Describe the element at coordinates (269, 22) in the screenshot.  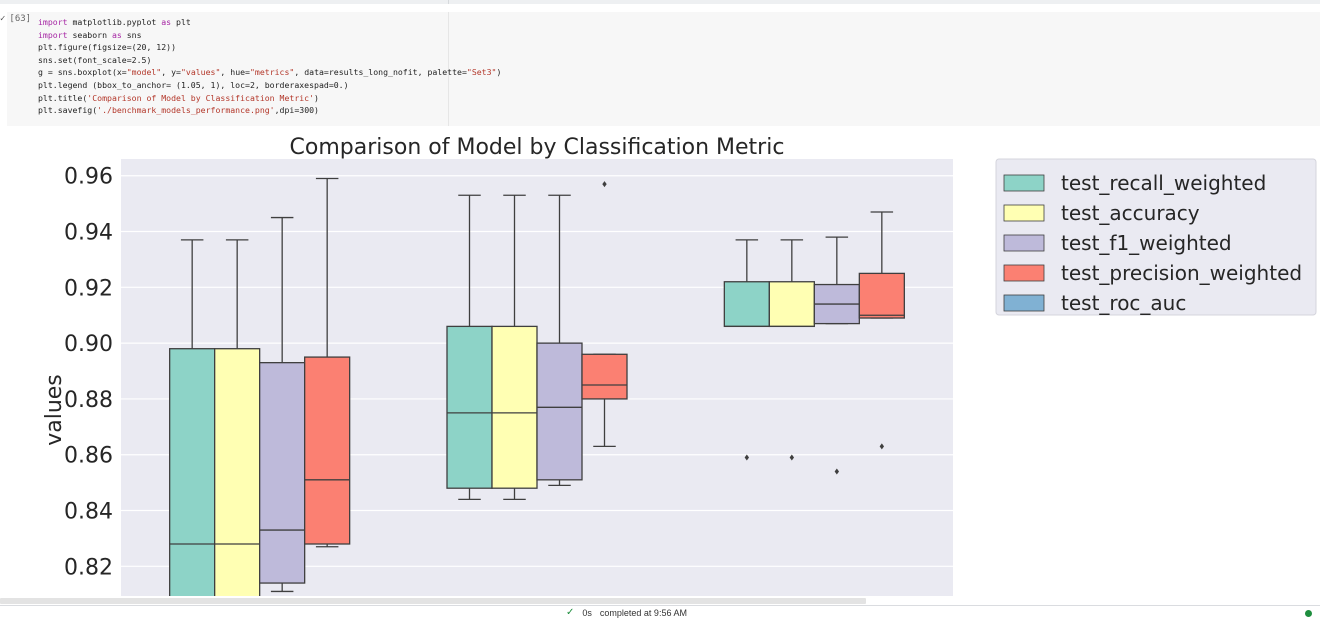
I see `code-line: import matplotlib.pyplot as plt` at that location.